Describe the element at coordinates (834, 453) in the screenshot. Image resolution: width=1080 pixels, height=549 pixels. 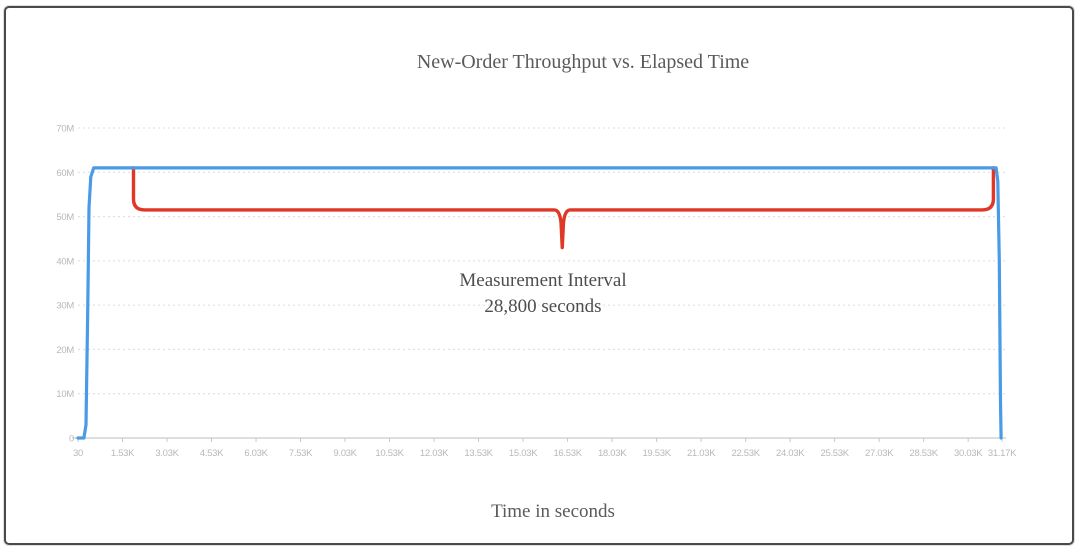
I see `x-tick-label: 25.53K` at that location.